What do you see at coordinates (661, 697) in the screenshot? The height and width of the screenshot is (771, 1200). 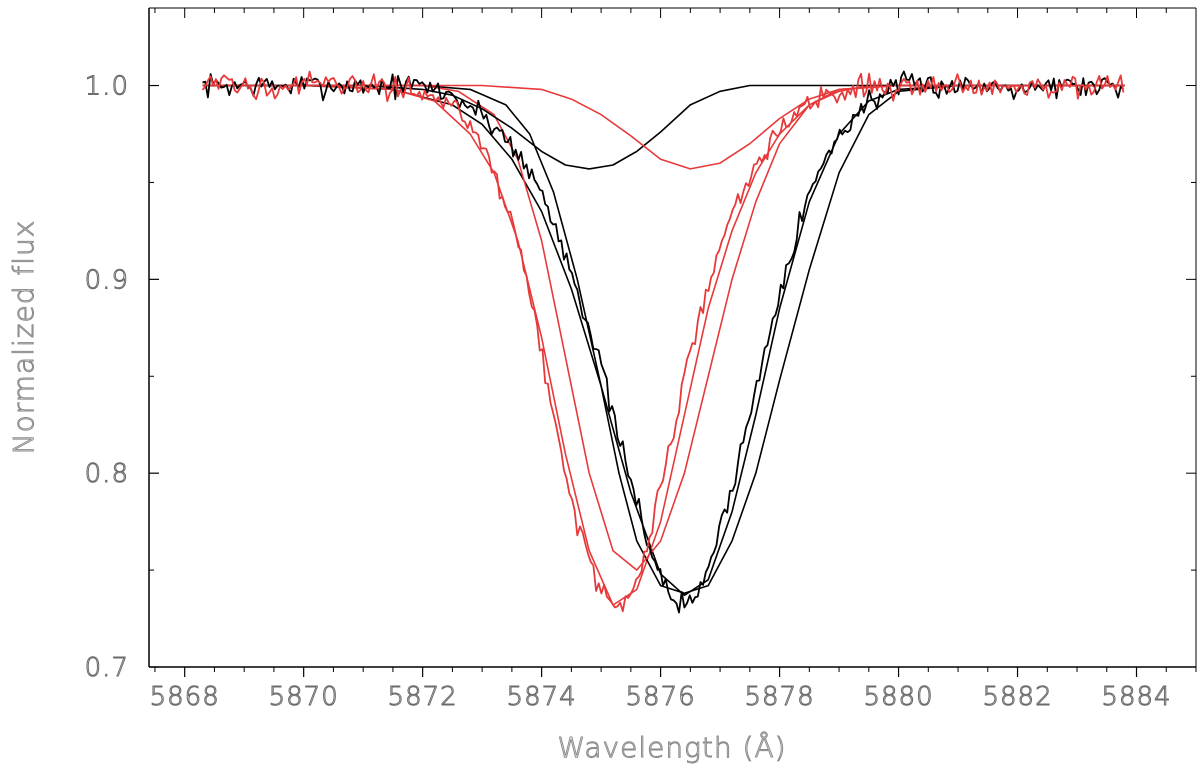 I see `x-tick-label: 5876` at bounding box center [661, 697].